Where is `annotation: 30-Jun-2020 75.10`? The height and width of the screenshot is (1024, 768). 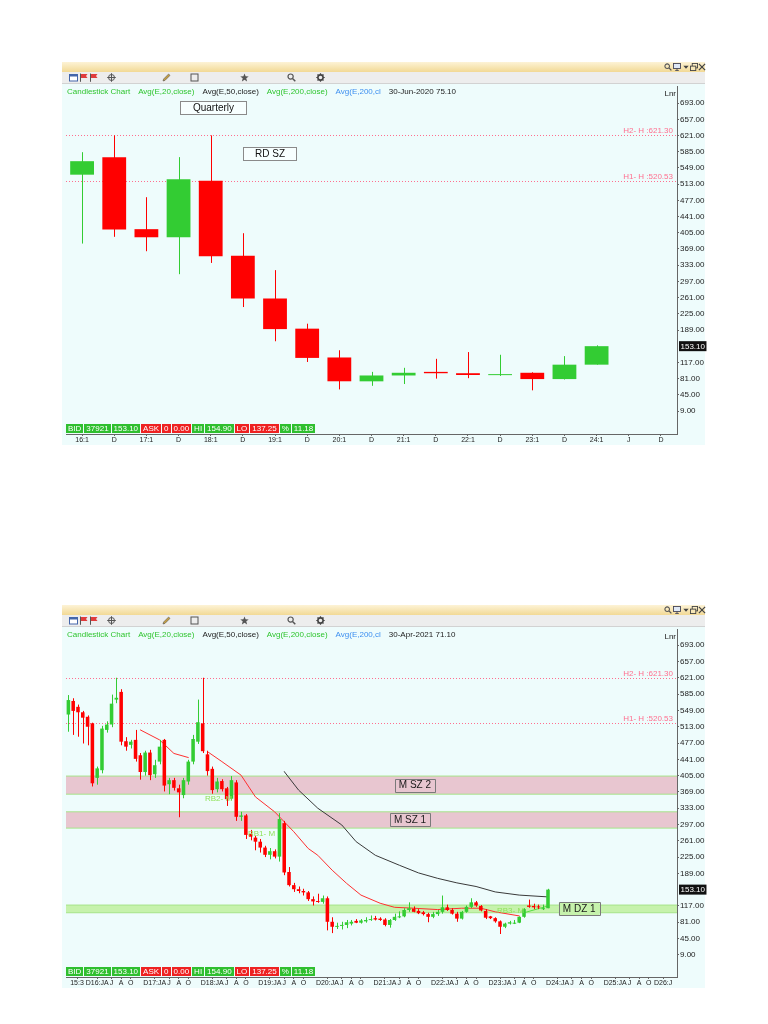 annotation: 30-Jun-2020 75.10 is located at coordinates (422, 92).